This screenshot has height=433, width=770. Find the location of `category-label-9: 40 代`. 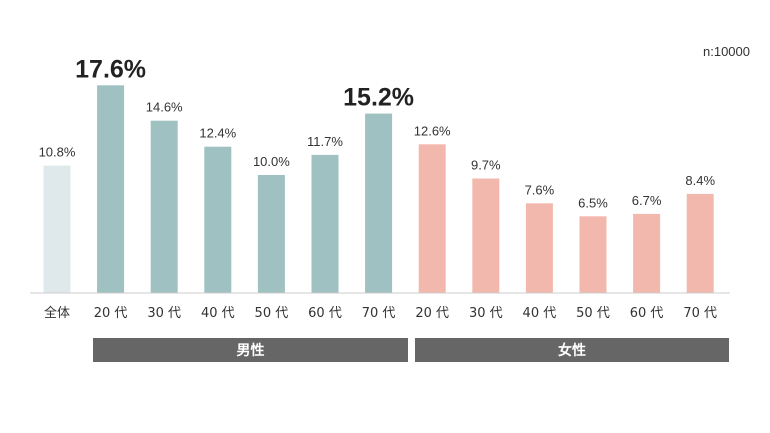

category-label-9: 40 代 is located at coordinates (540, 313).